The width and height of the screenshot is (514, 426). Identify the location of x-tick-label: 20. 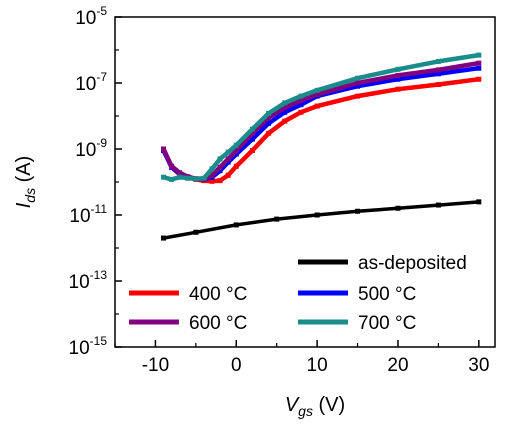
(397, 365).